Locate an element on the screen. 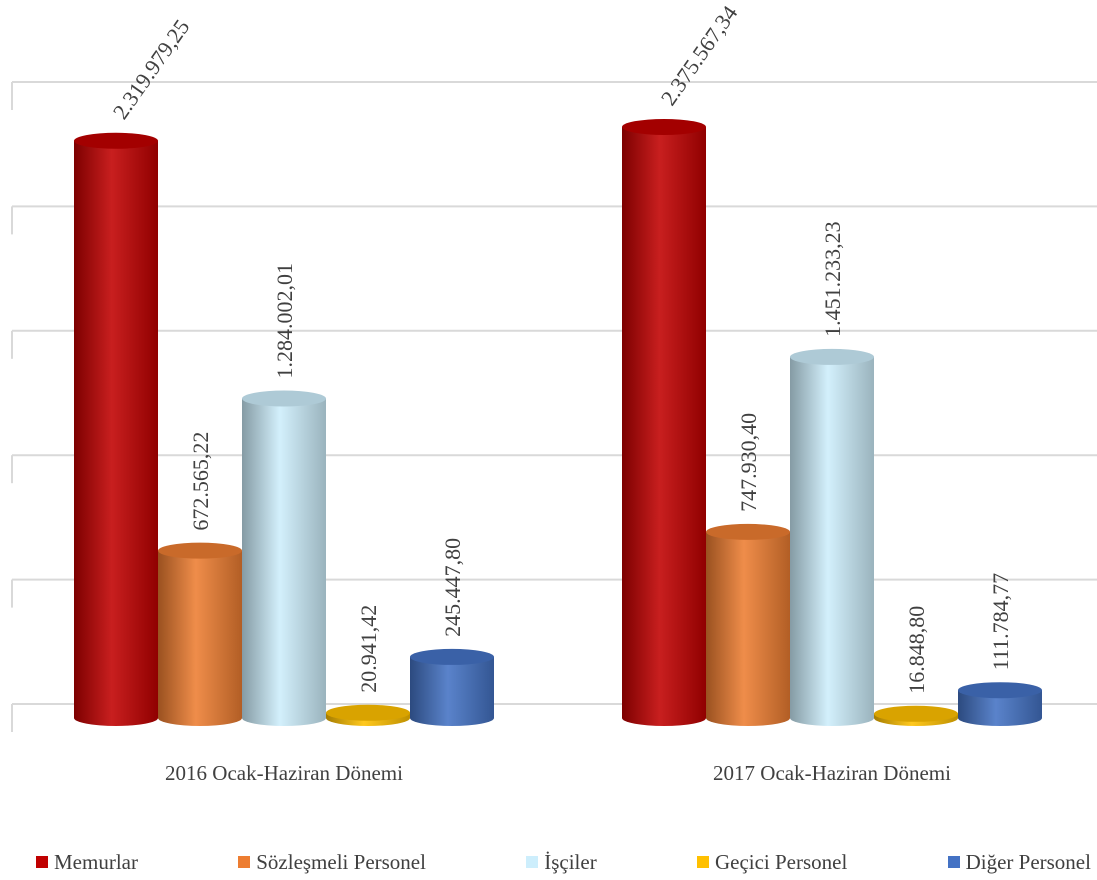  category-label: 2017 Ocak-Haziran Dönemi is located at coordinates (832, 773).